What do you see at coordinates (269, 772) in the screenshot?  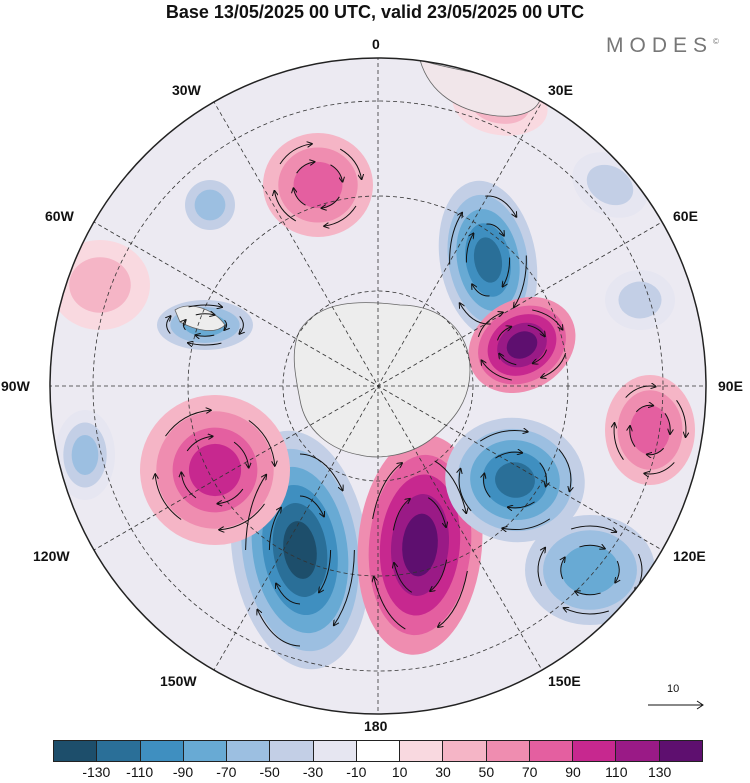 I see `colorbar-tick-label: -50` at bounding box center [269, 772].